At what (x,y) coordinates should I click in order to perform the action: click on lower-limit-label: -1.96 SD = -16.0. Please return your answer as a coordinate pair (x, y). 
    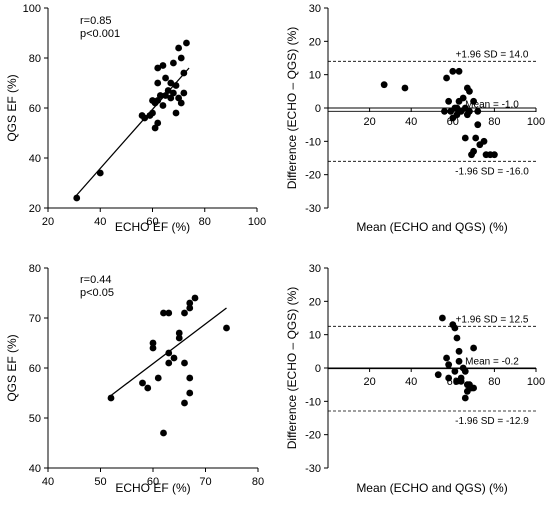
    Looking at the image, I should click on (492, 171).